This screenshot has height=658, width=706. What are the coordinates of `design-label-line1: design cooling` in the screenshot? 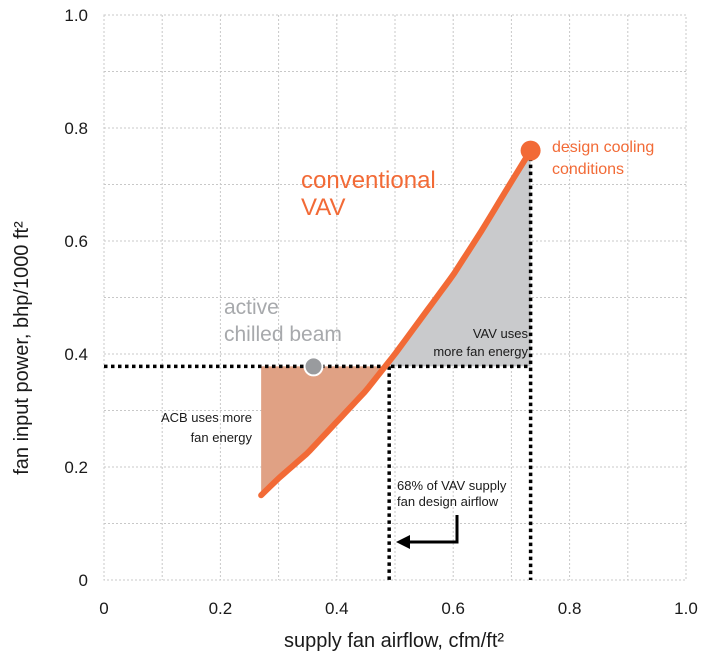 It's located at (603, 147).